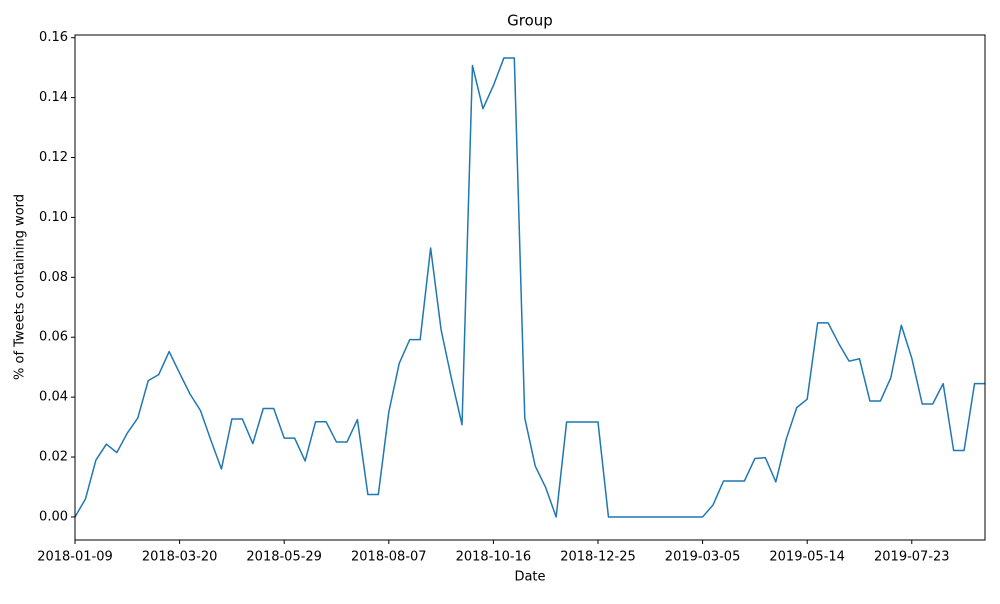  What do you see at coordinates (703, 557) in the screenshot?
I see `x-tick-label: 2019-03-05` at bounding box center [703, 557].